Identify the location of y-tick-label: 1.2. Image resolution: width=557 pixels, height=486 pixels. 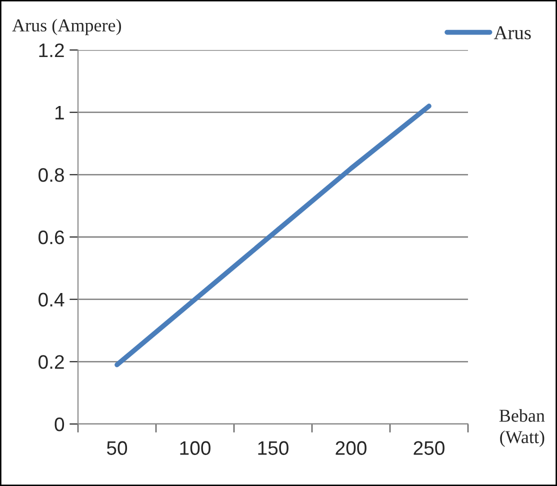
(51, 50).